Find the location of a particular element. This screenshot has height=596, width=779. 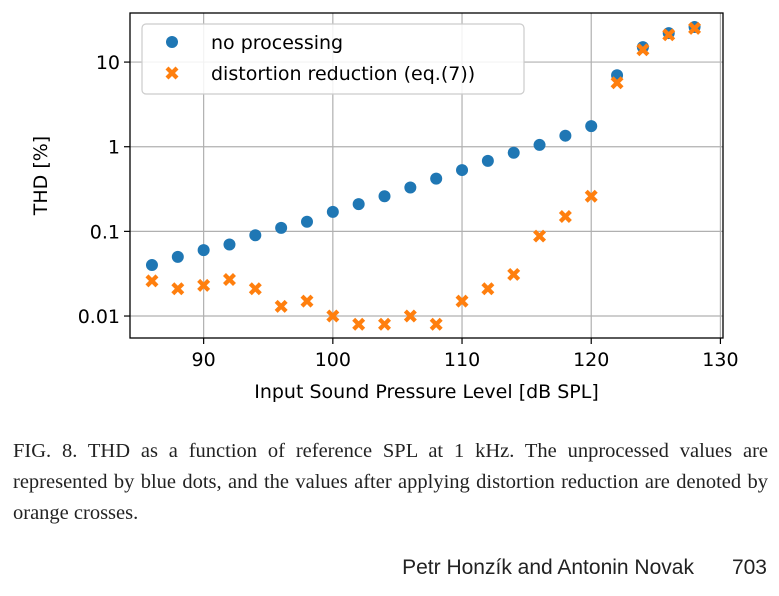

footer-authors: Petr Honzík and Antonin Novak is located at coordinates (548, 567).